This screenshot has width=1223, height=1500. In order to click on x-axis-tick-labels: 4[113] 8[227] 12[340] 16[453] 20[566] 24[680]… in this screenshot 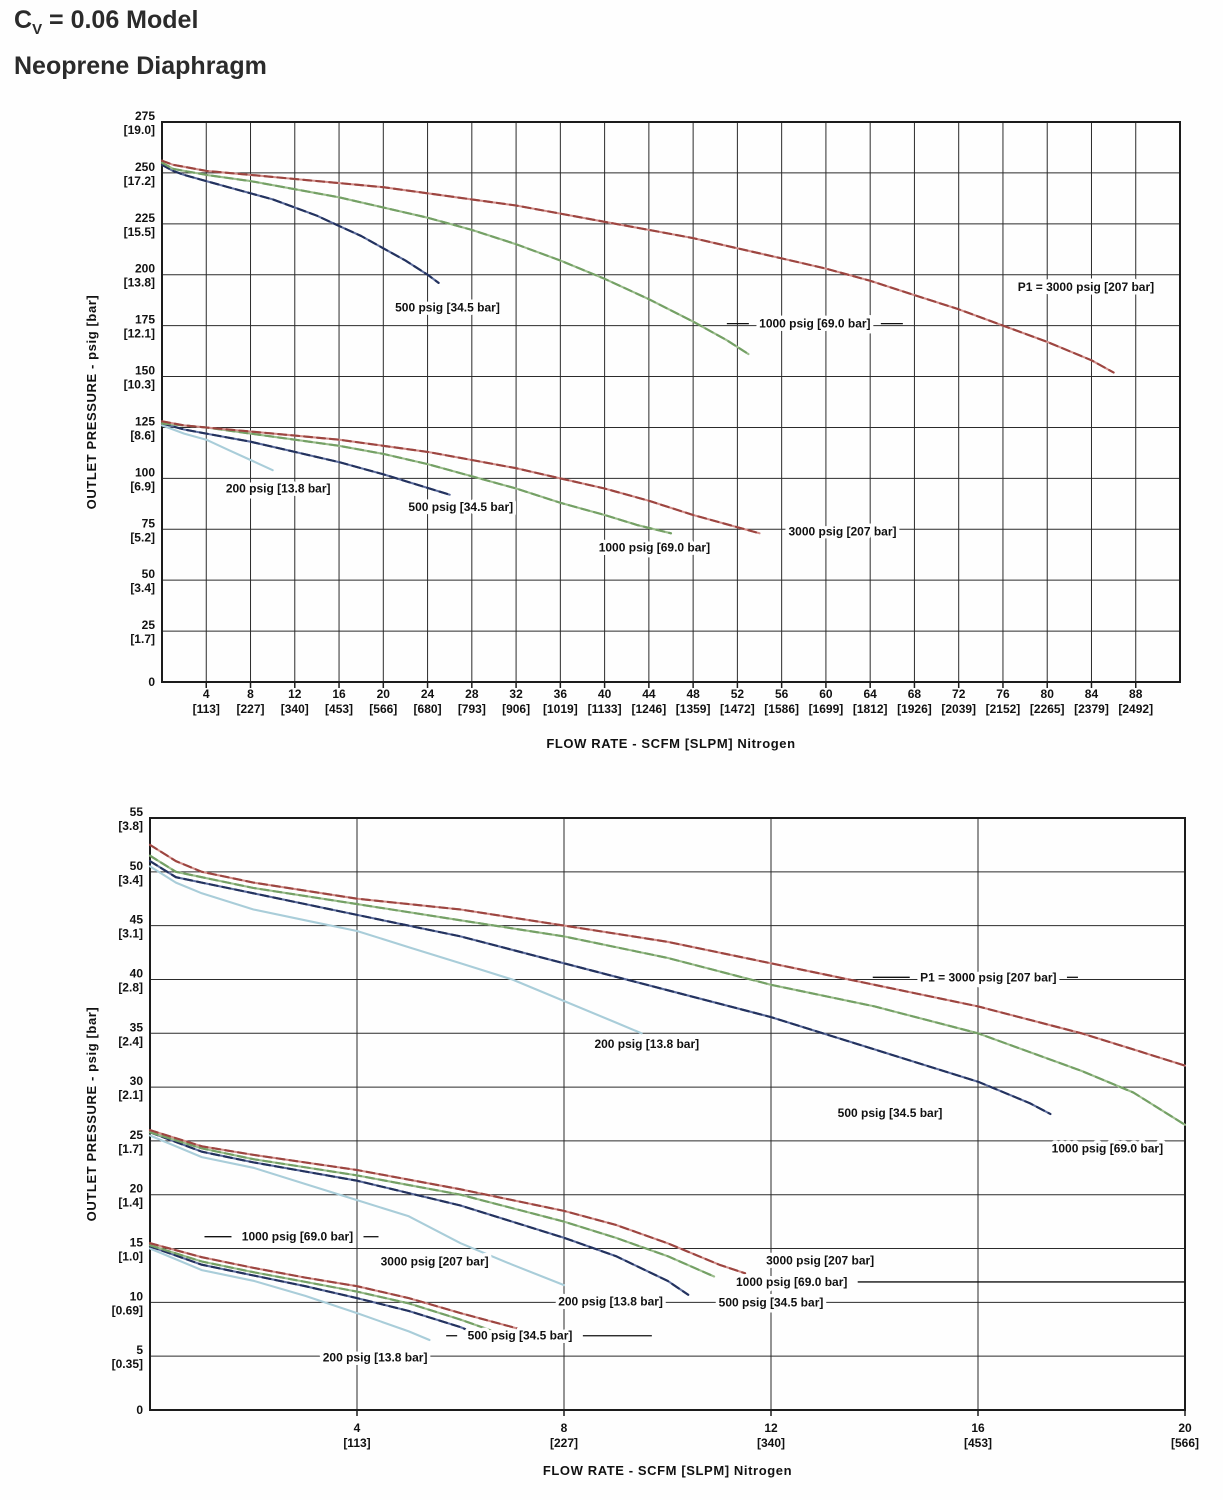, I will do `click(673, 699)`.